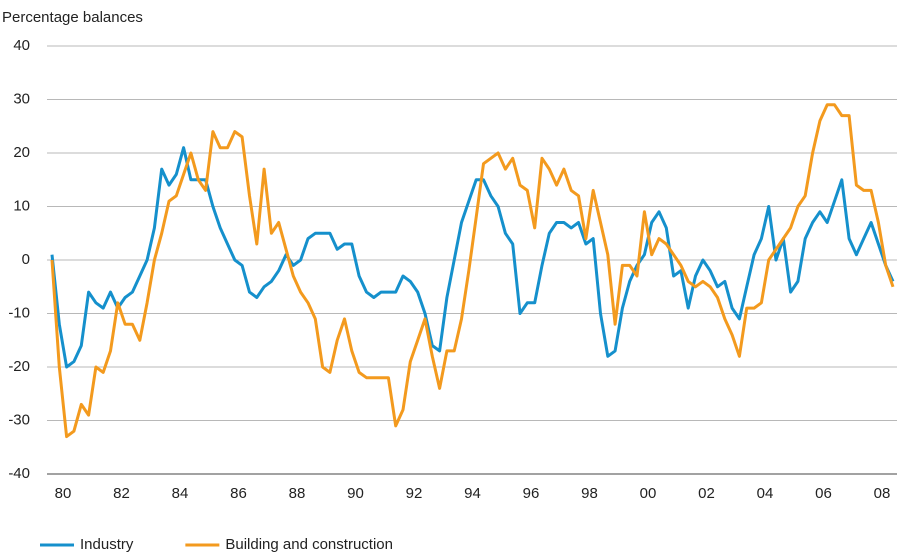 This screenshot has height=555, width=907. Describe the element at coordinates (297, 493) in the screenshot. I see `x-tick-label: 88` at that location.